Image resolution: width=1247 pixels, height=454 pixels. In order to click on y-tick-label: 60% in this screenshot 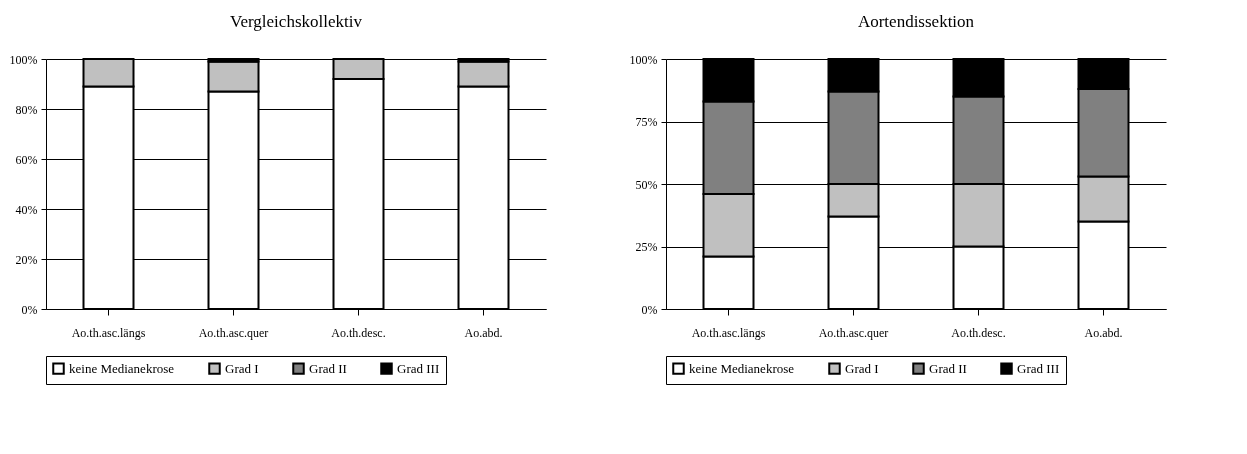, I will do `click(26, 159)`.